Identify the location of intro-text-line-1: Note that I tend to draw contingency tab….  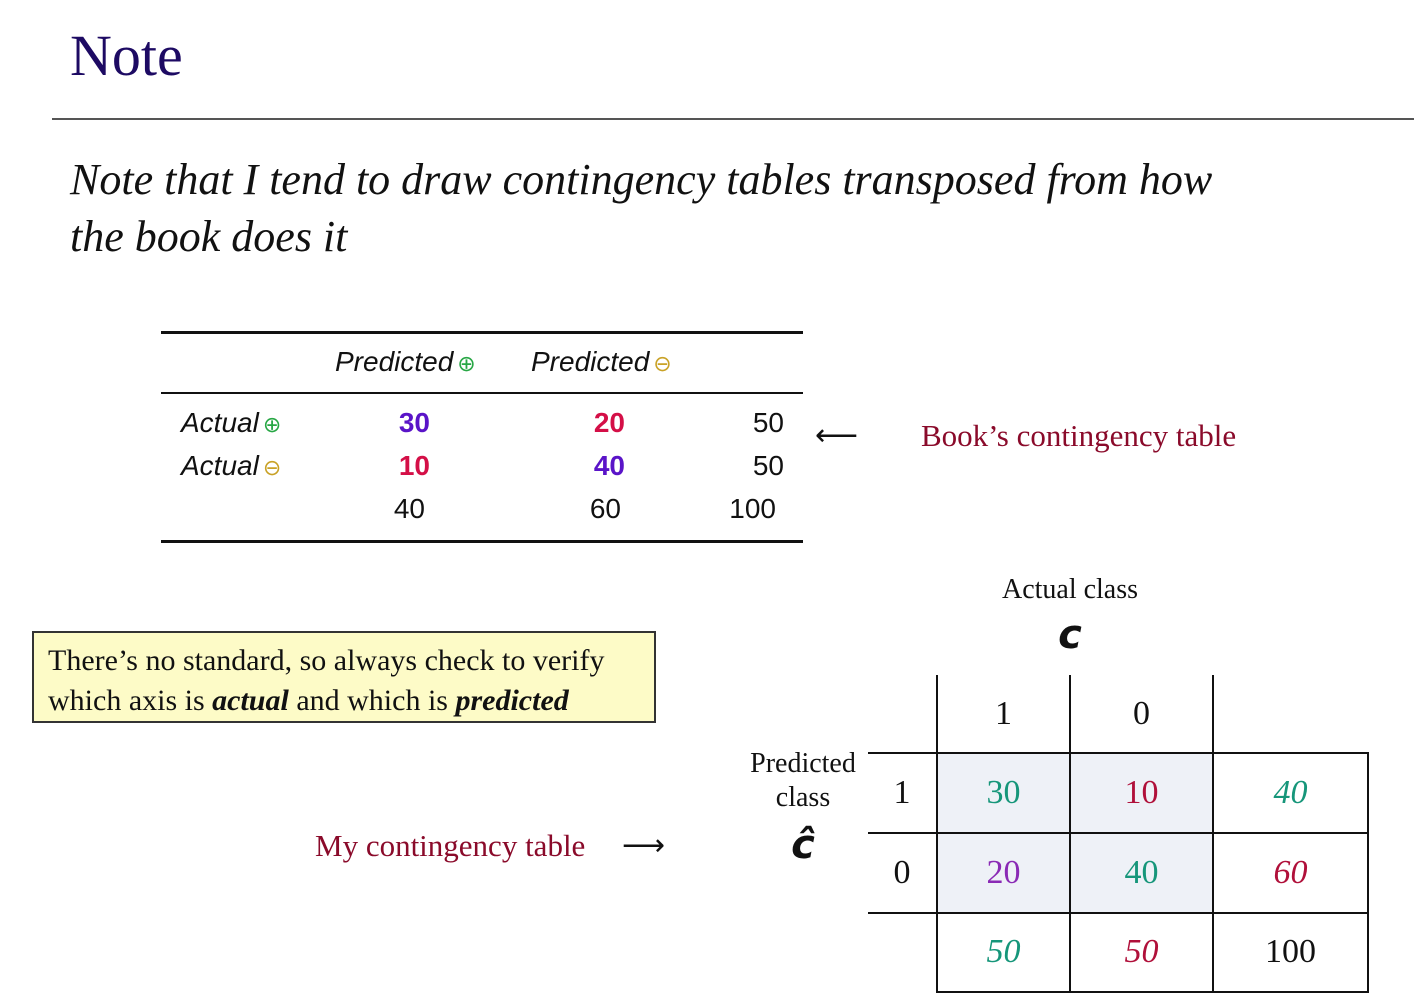
(641, 179).